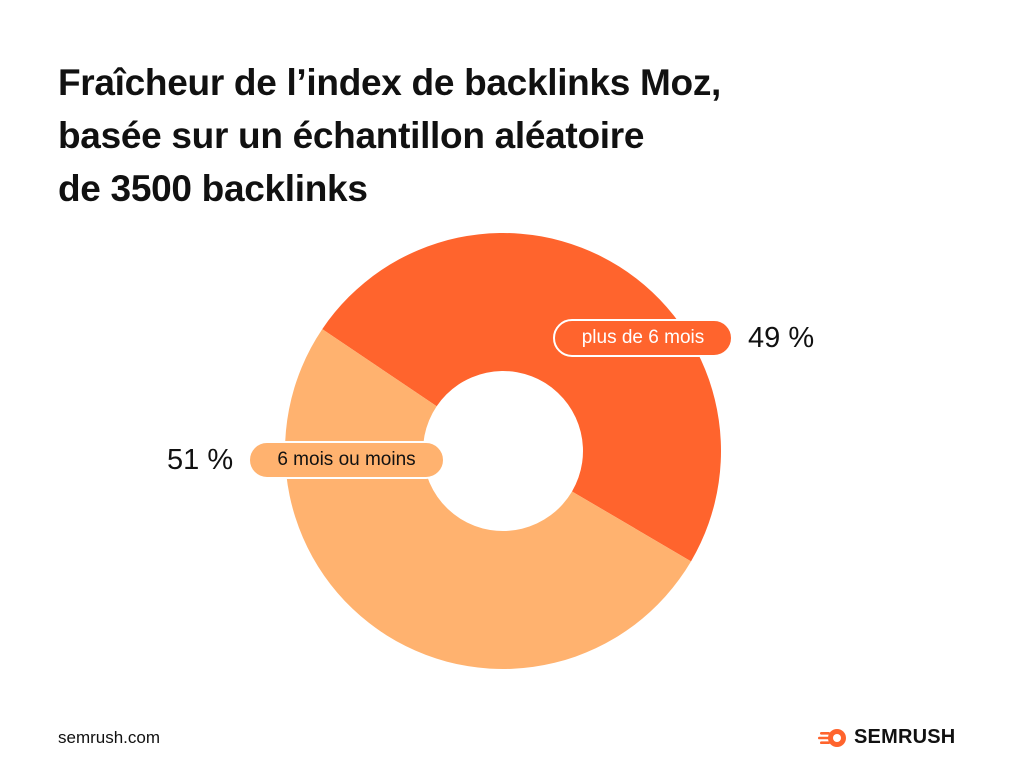  I want to click on slice-label-plus-de-6-mois: plus de 6 mois, so click(643, 338).